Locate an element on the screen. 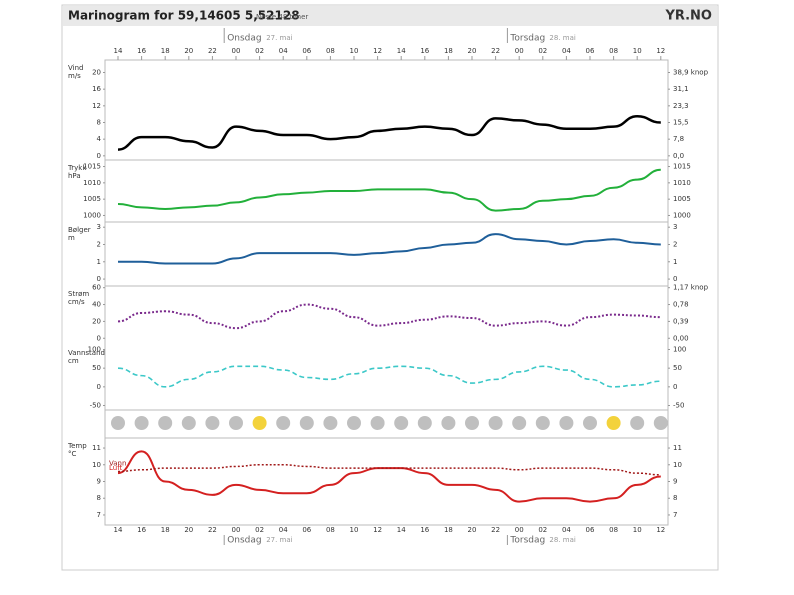  y-tick-label: 10 is located at coordinates (96, 465).